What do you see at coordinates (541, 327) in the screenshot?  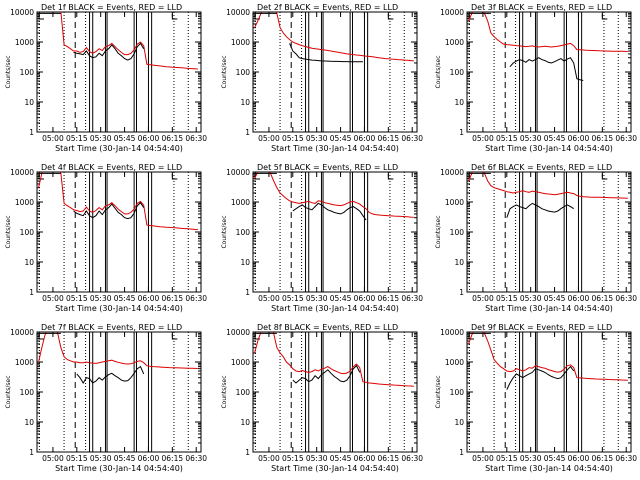 I see `chart-title: Det 9f BLACK = Events, RED = LLD` at bounding box center [541, 327].